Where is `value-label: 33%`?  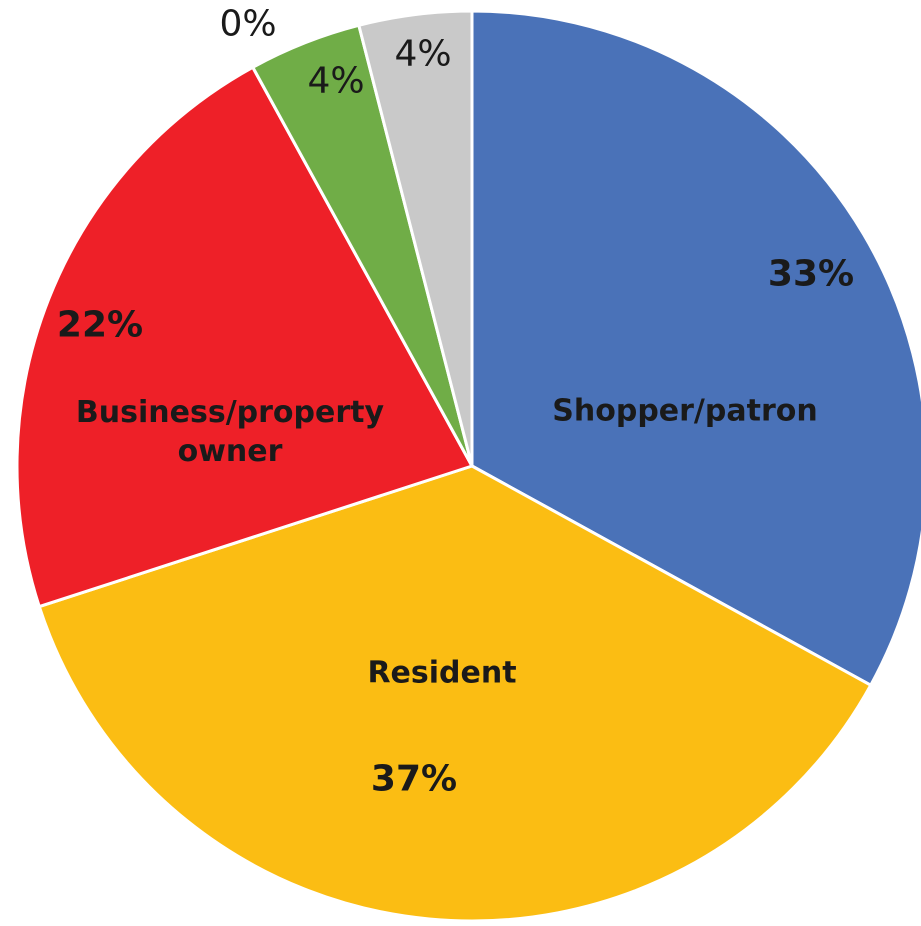 value-label: 33% is located at coordinates (811, 274).